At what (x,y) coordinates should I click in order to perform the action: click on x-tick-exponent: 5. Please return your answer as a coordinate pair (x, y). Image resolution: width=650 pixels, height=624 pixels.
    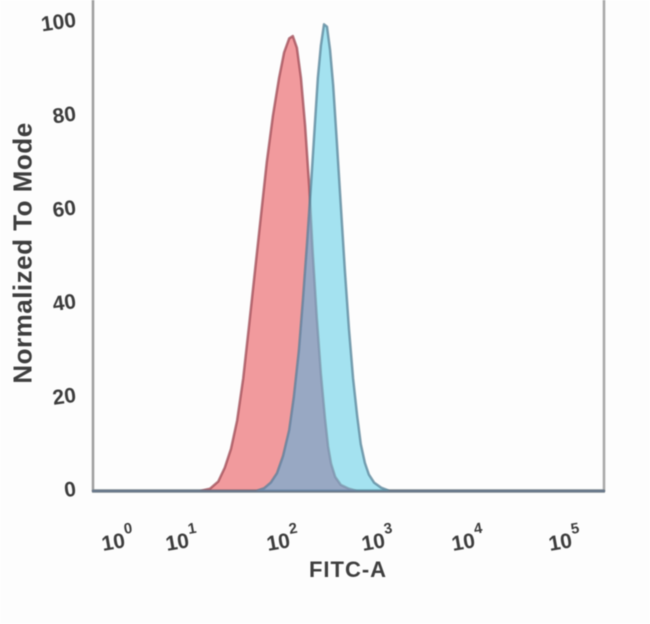
    Looking at the image, I should click on (574, 529).